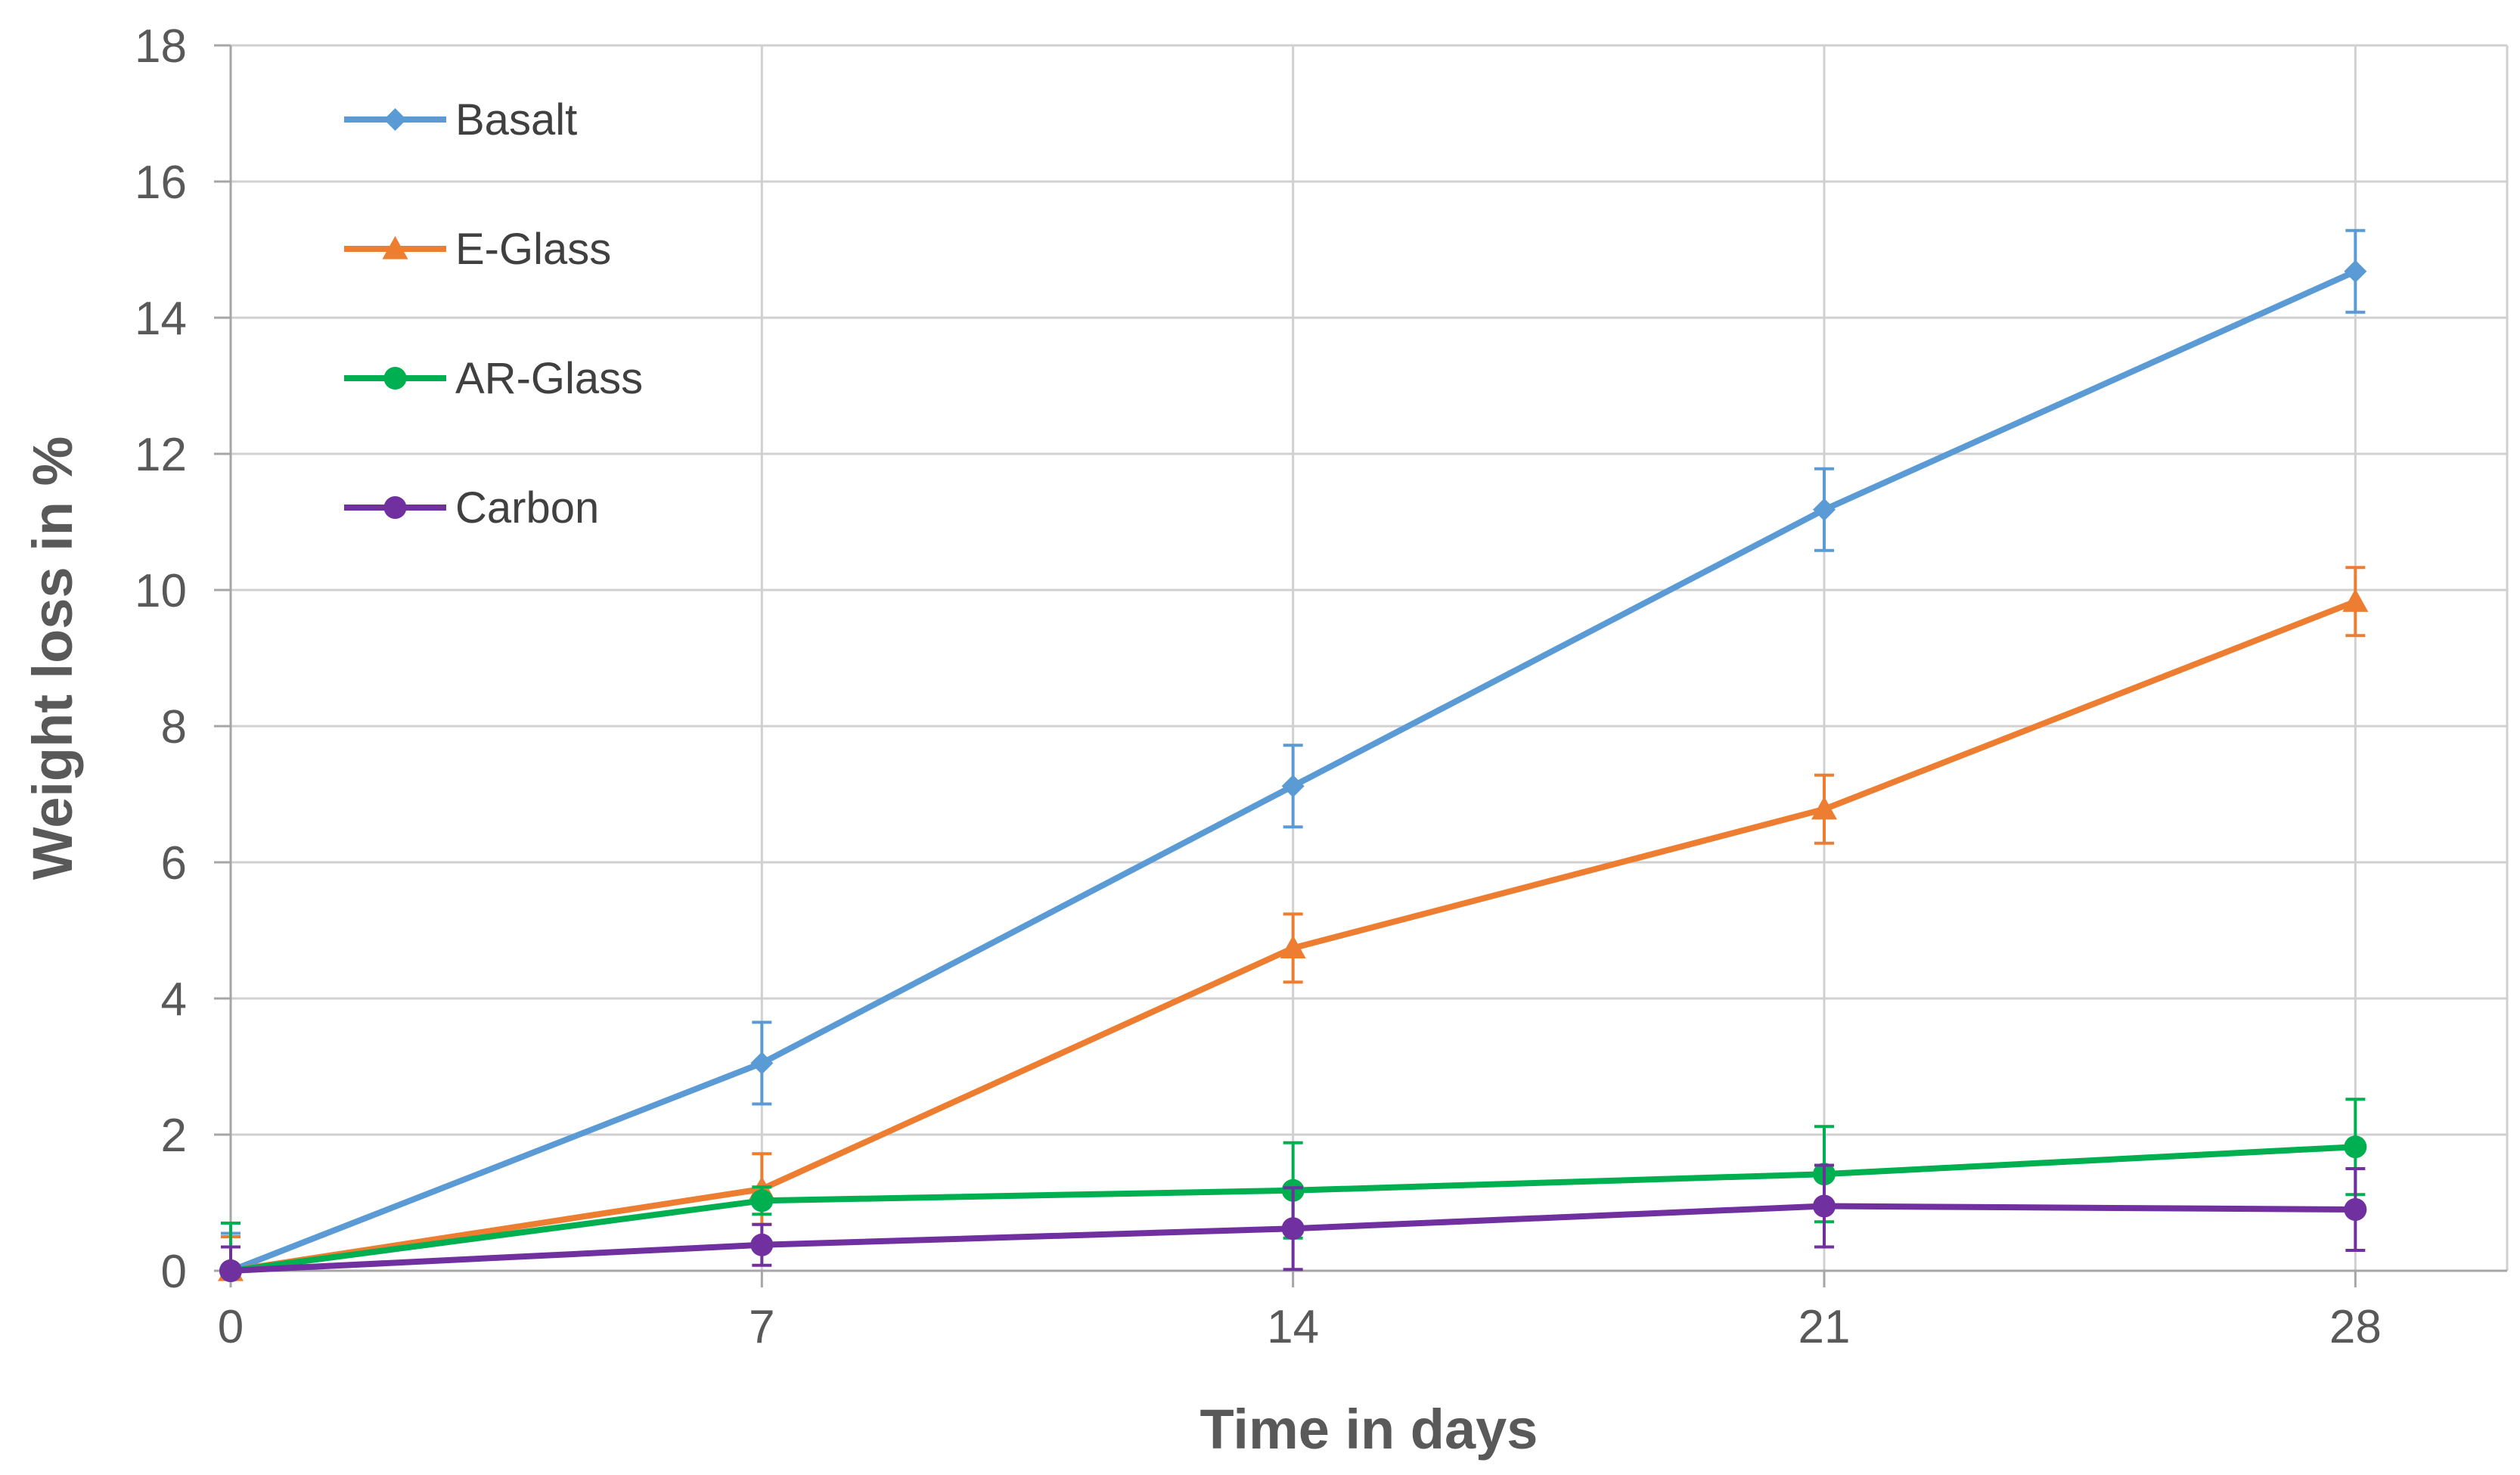  Describe the element at coordinates (549, 378) in the screenshot. I see `legend-label: AR-Glass` at that location.